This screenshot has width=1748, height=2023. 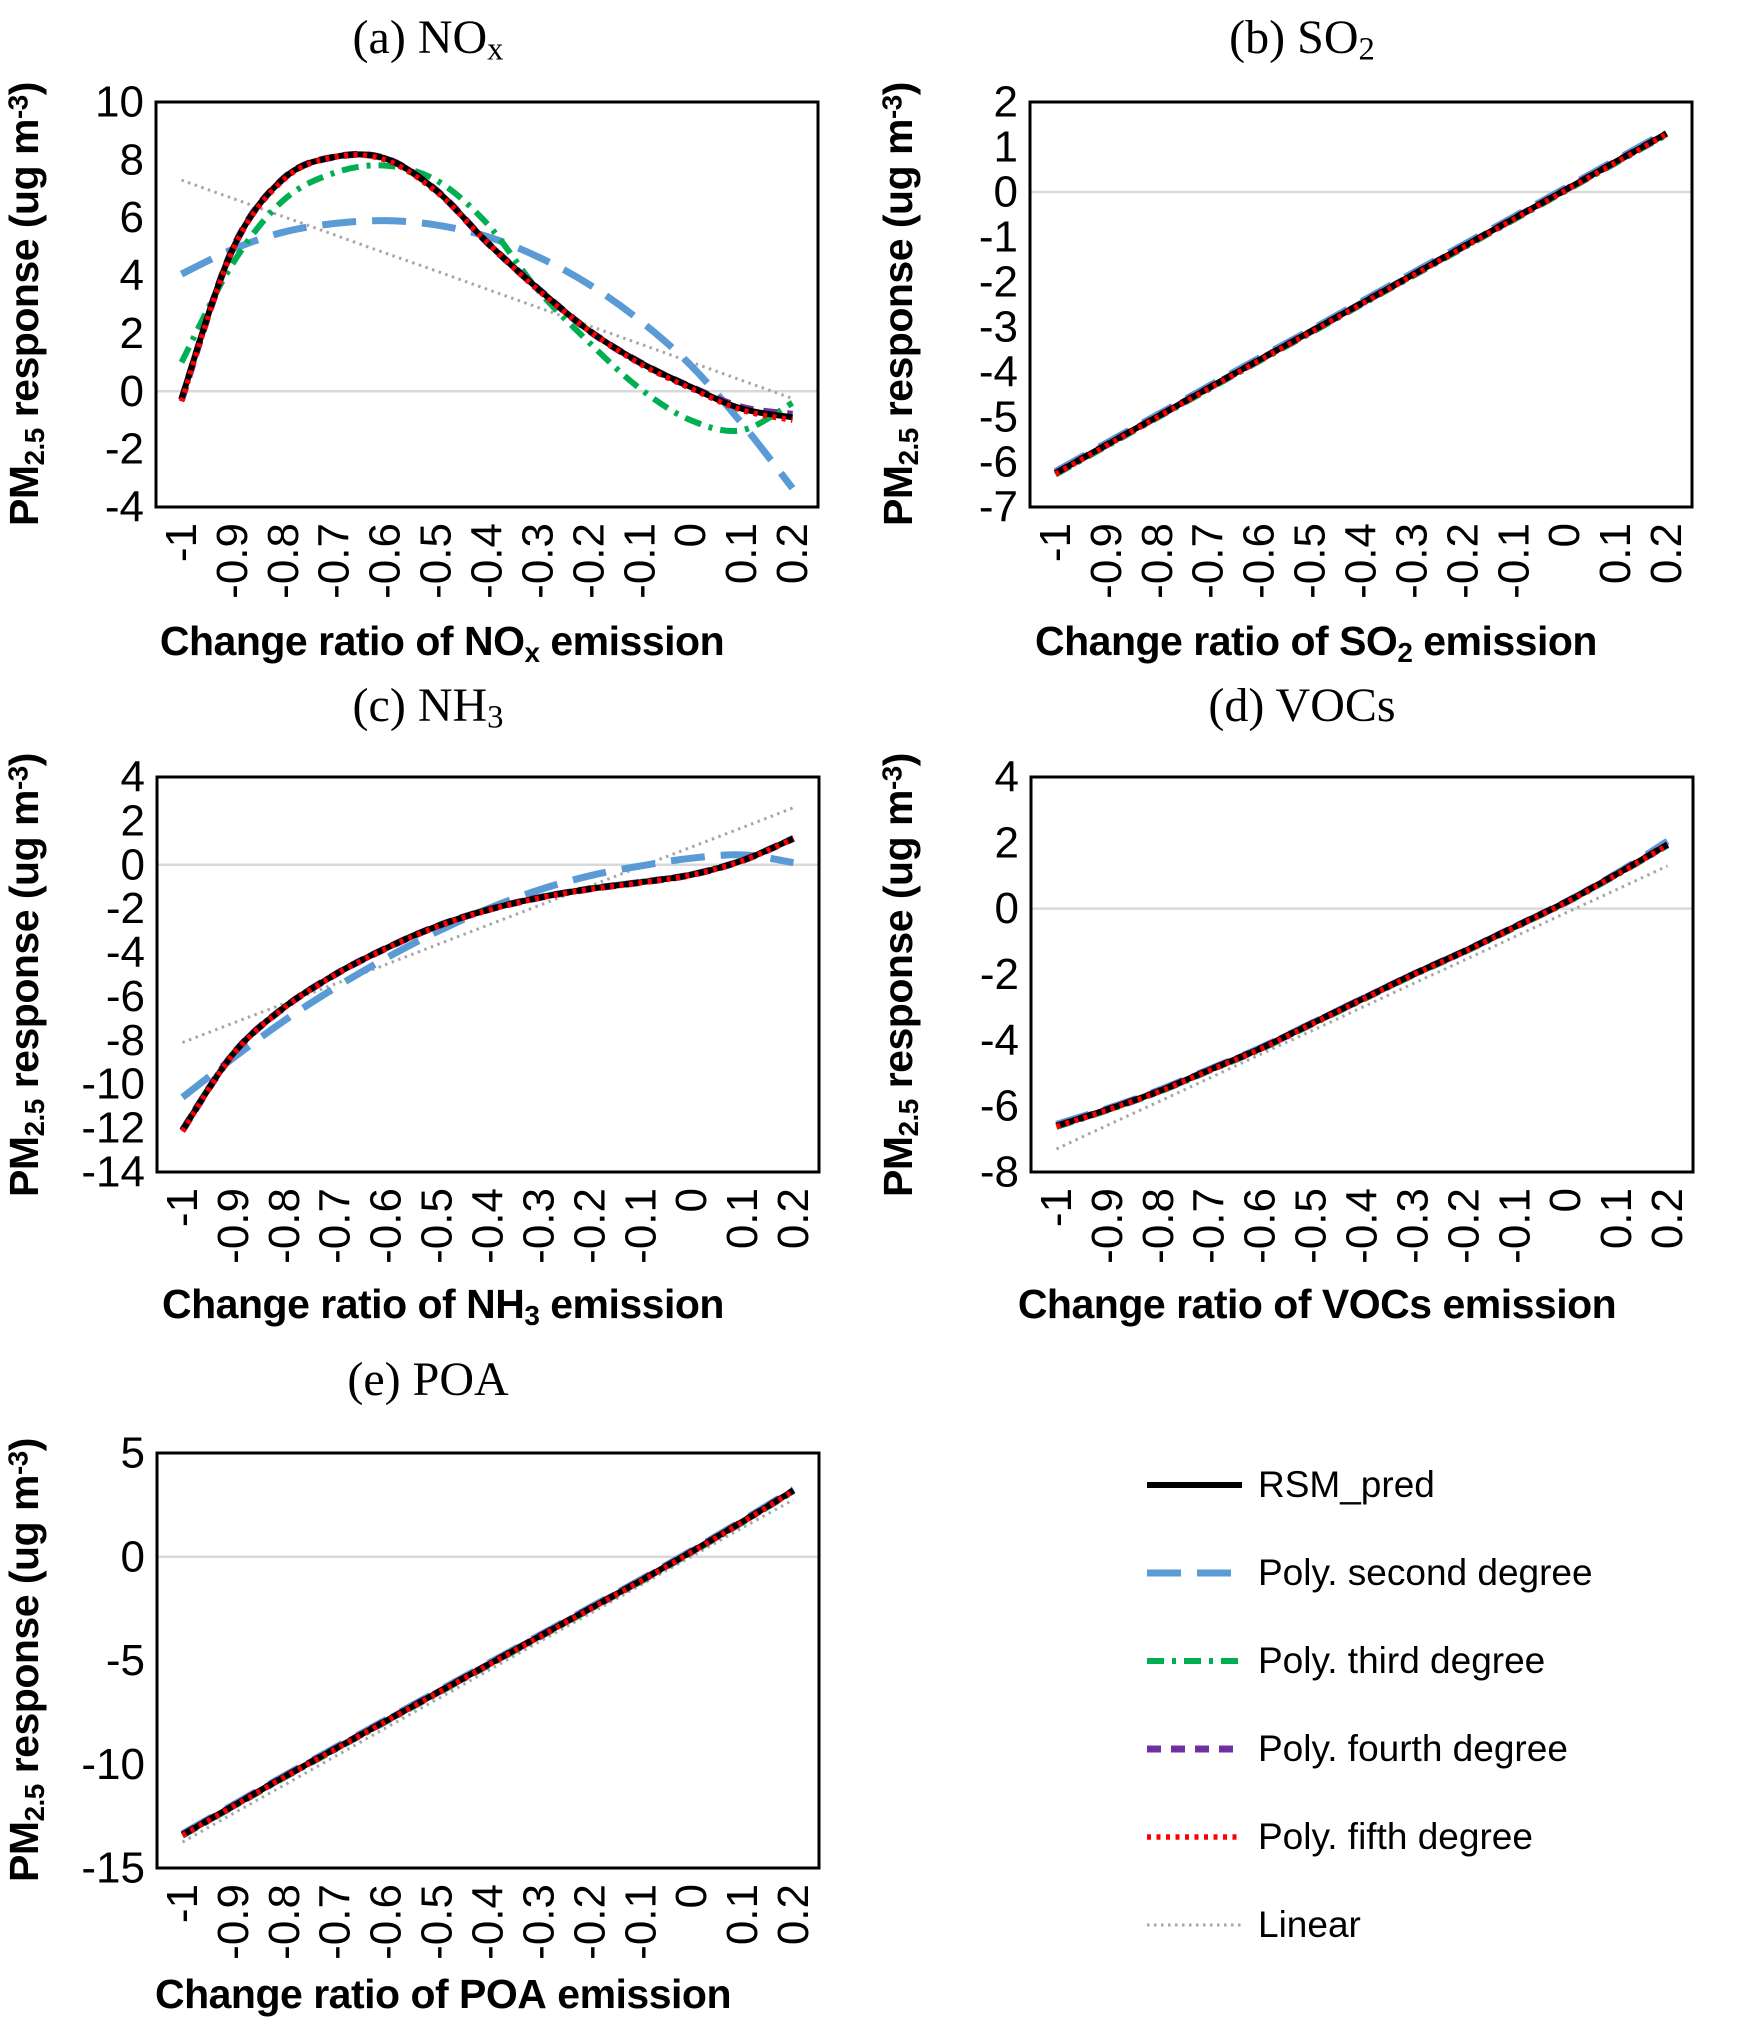 I want to click on legend-item-poly-fifth: Poly. fifth degree, so click(x=1370, y=1837).